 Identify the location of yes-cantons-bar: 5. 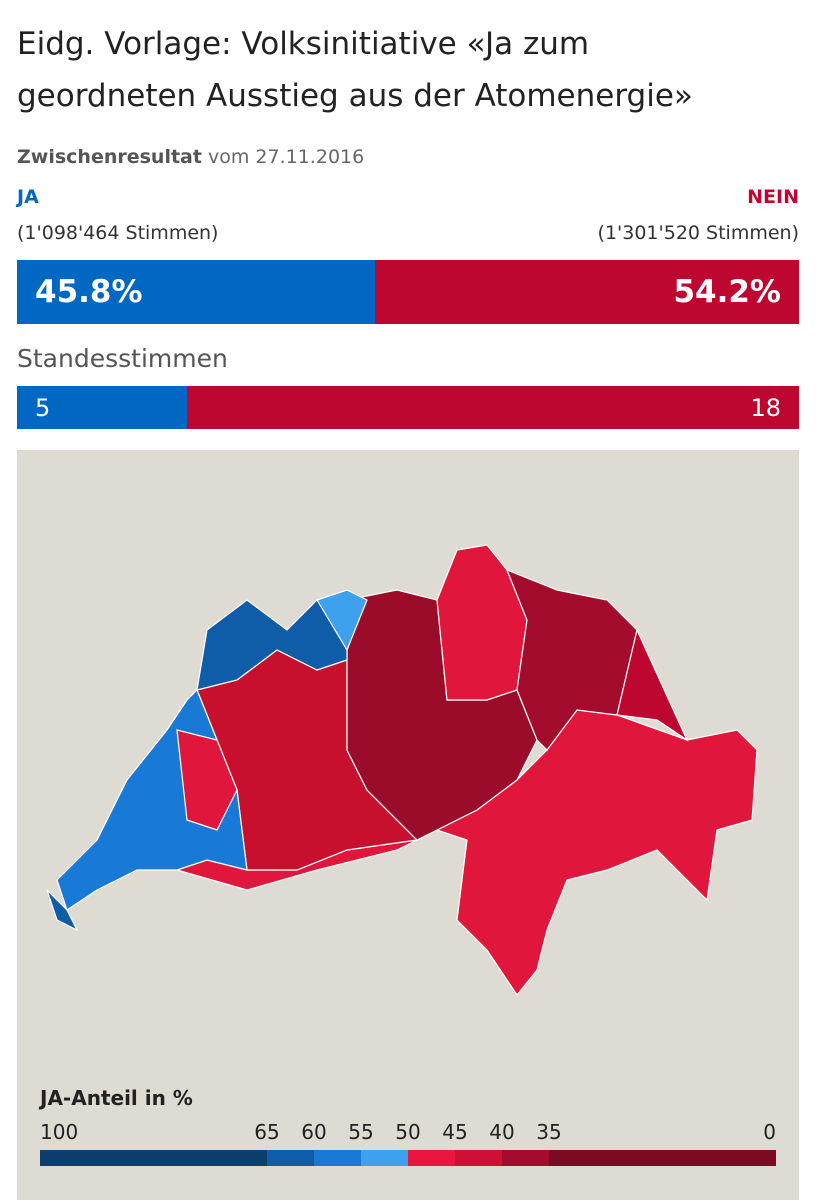
(102, 407).